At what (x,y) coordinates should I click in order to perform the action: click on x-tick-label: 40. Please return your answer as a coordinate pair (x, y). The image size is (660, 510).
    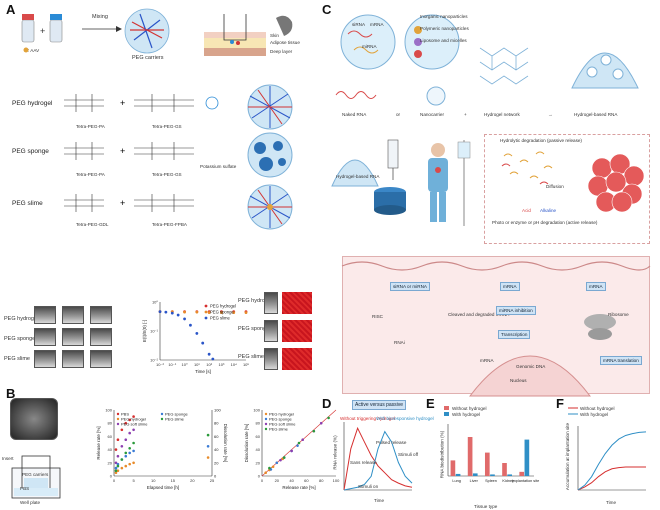
    Looking at the image, I should click on (291, 480).